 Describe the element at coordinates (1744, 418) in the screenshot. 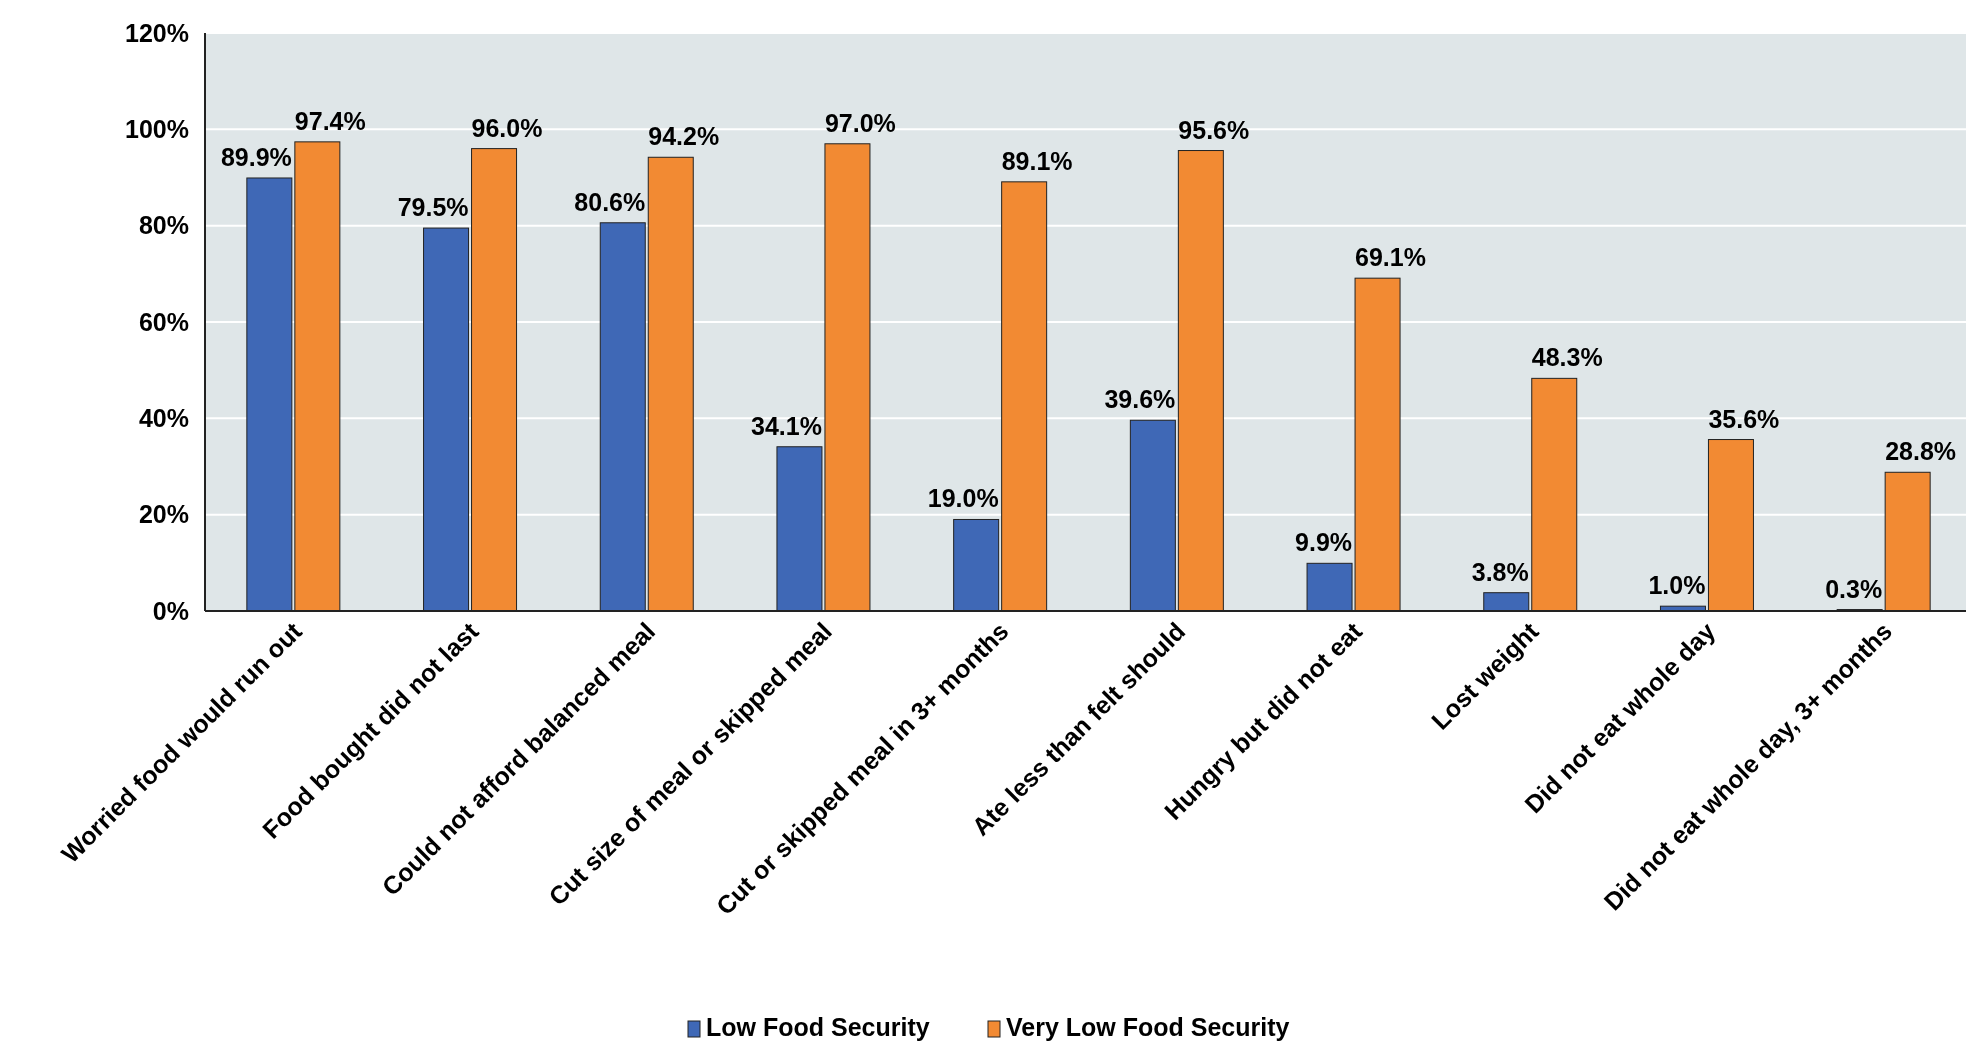

I see `data-label: 35.6%` at that location.